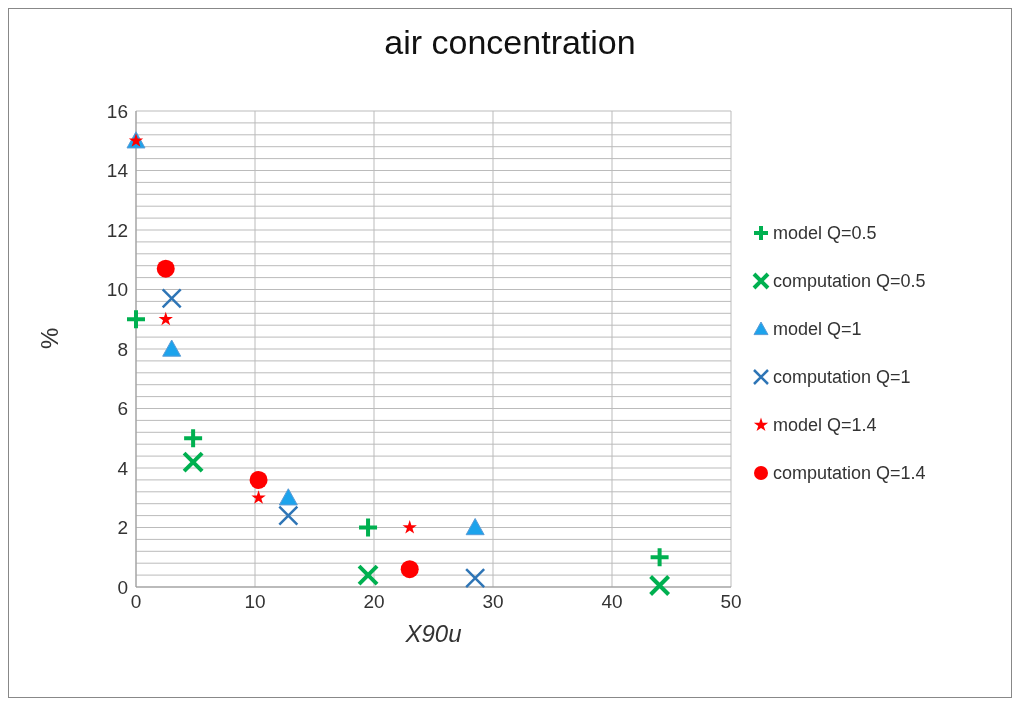 The height and width of the screenshot is (707, 1020). I want to click on y-tick-label: 10, so click(117, 290).